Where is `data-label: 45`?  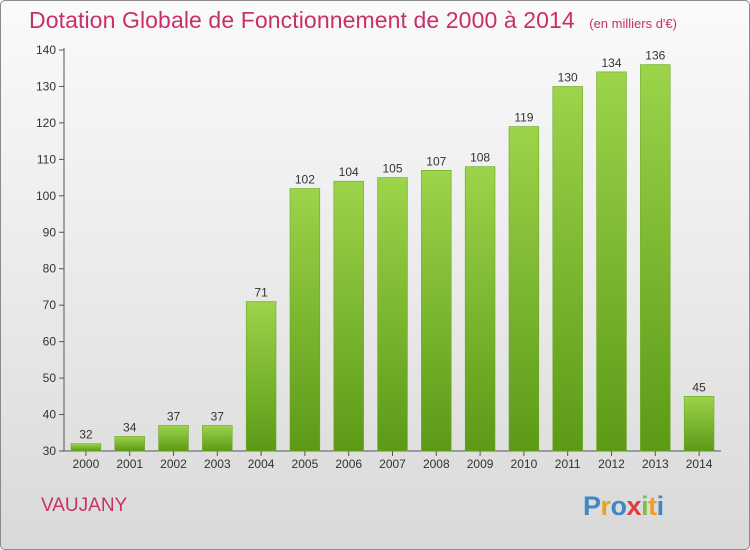
data-label: 45 is located at coordinates (699, 387).